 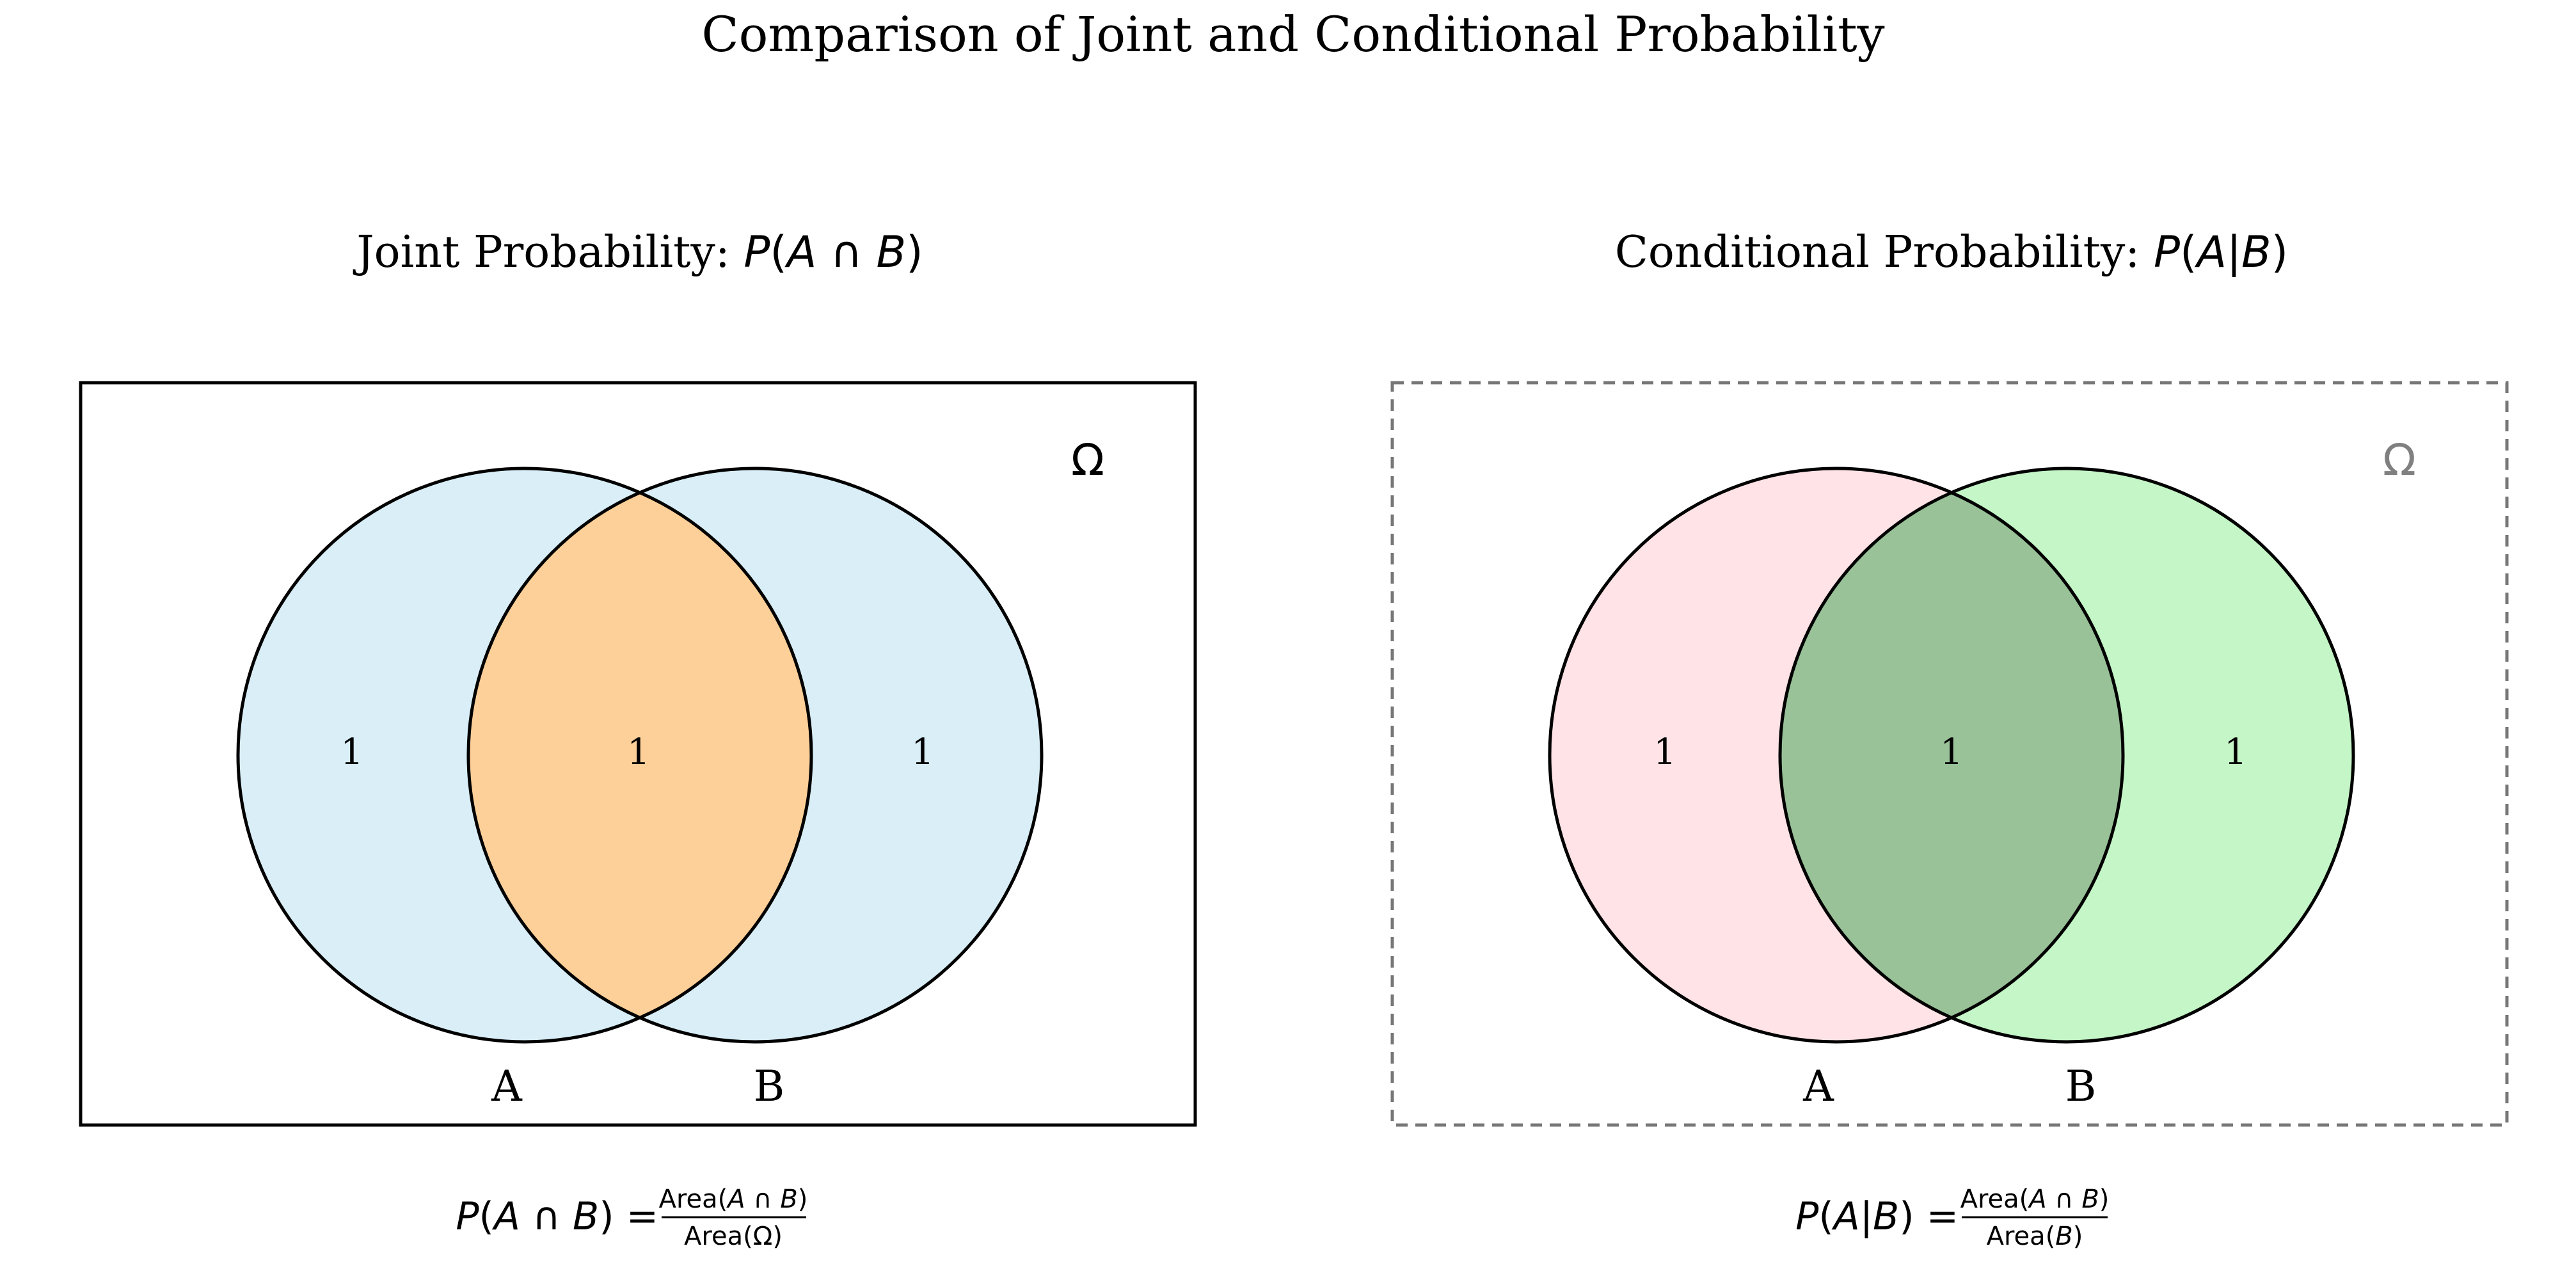 What do you see at coordinates (507, 1086) in the screenshot?
I see `joint-label-a: A` at bounding box center [507, 1086].